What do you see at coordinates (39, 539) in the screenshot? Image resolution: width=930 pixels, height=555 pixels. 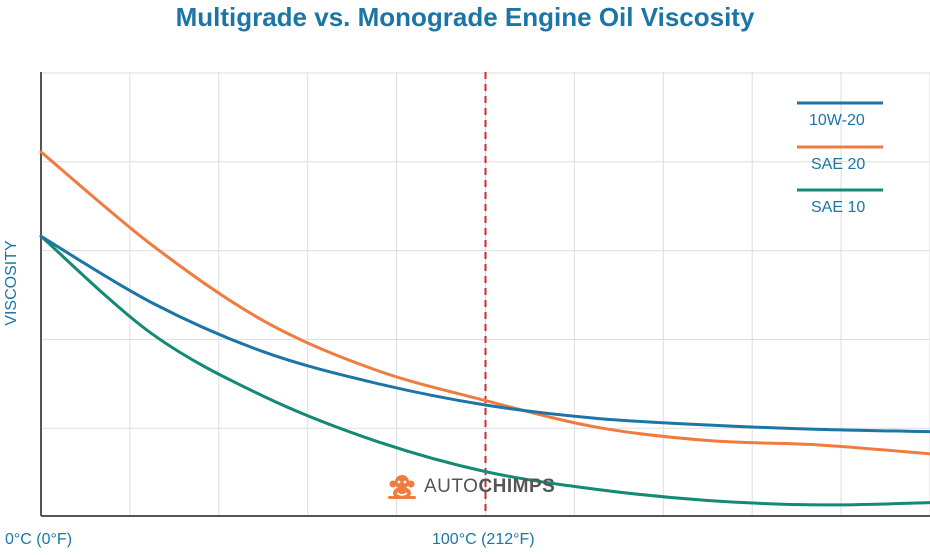 I see `x-tick-label-0: 0°C (0°F)` at bounding box center [39, 539].